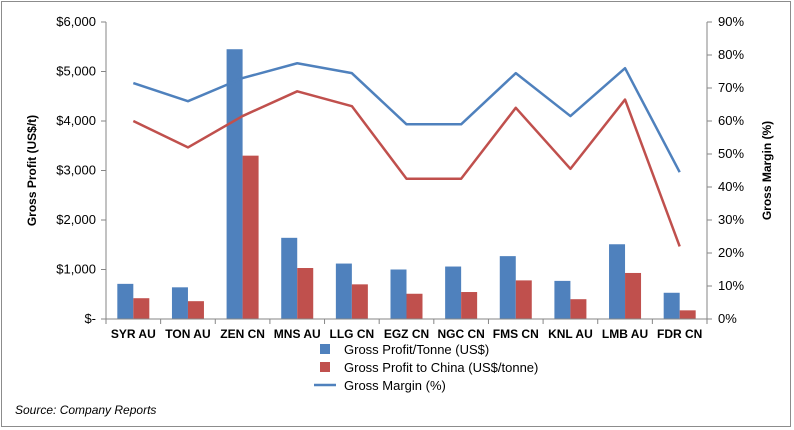 This screenshot has width=794, height=430. I want to click on left-tick-label: $-, so click(90, 318).